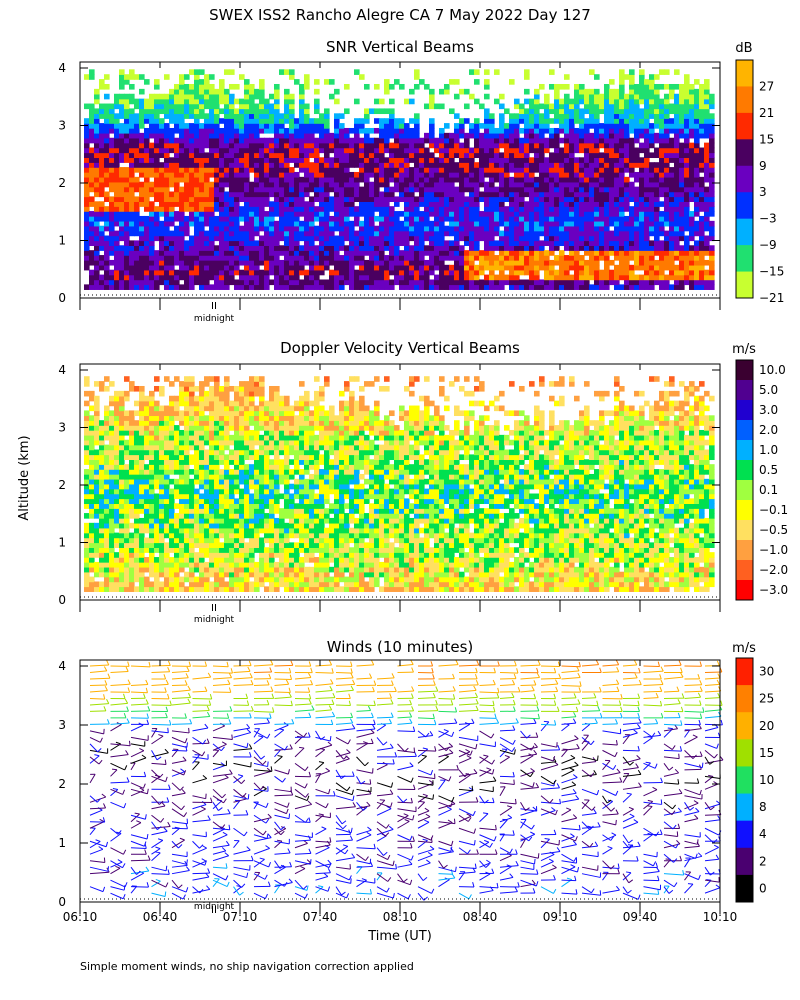  What do you see at coordinates (87, 540) in the screenshot?
I see `doppler-heatmap-cell` at bounding box center [87, 540].